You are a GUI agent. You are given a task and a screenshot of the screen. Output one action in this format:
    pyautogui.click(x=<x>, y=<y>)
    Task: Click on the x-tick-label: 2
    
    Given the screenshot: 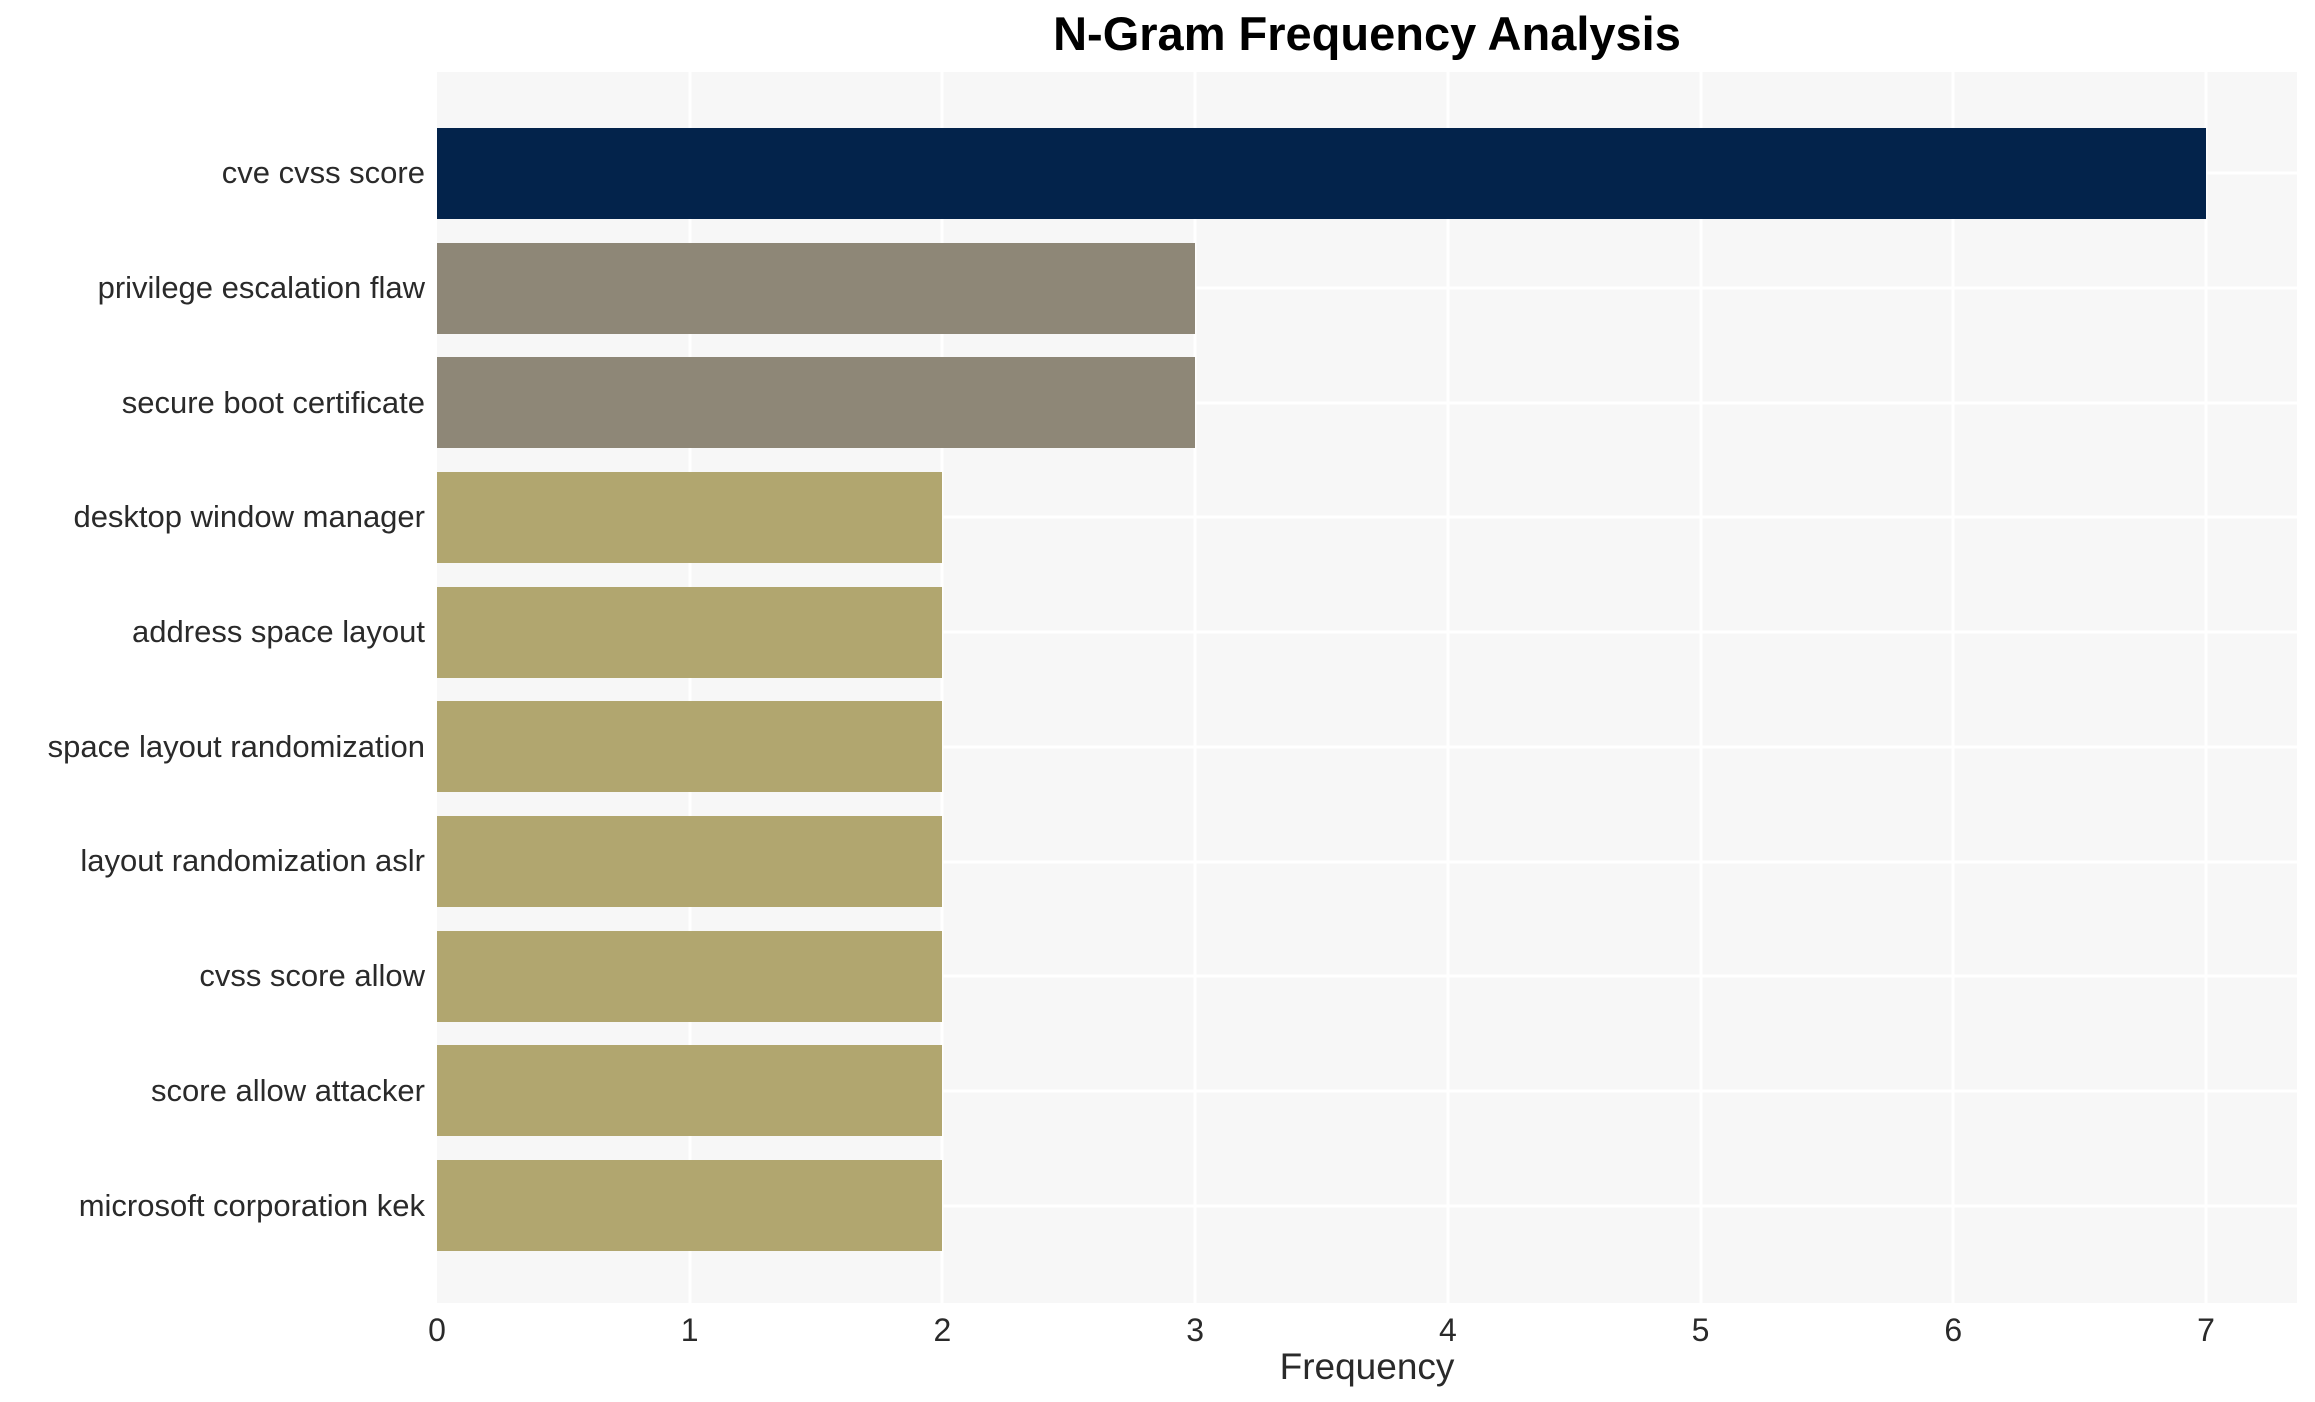 What is the action you would take?
    pyautogui.click(x=942, y=1330)
    